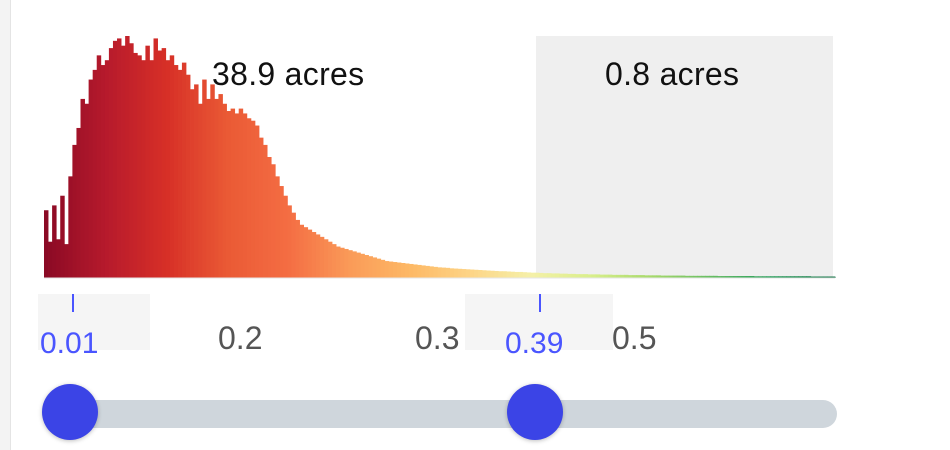 This screenshot has width=950, height=450. Describe the element at coordinates (70, 412) in the screenshot. I see `range-slider-low-handle` at that location.